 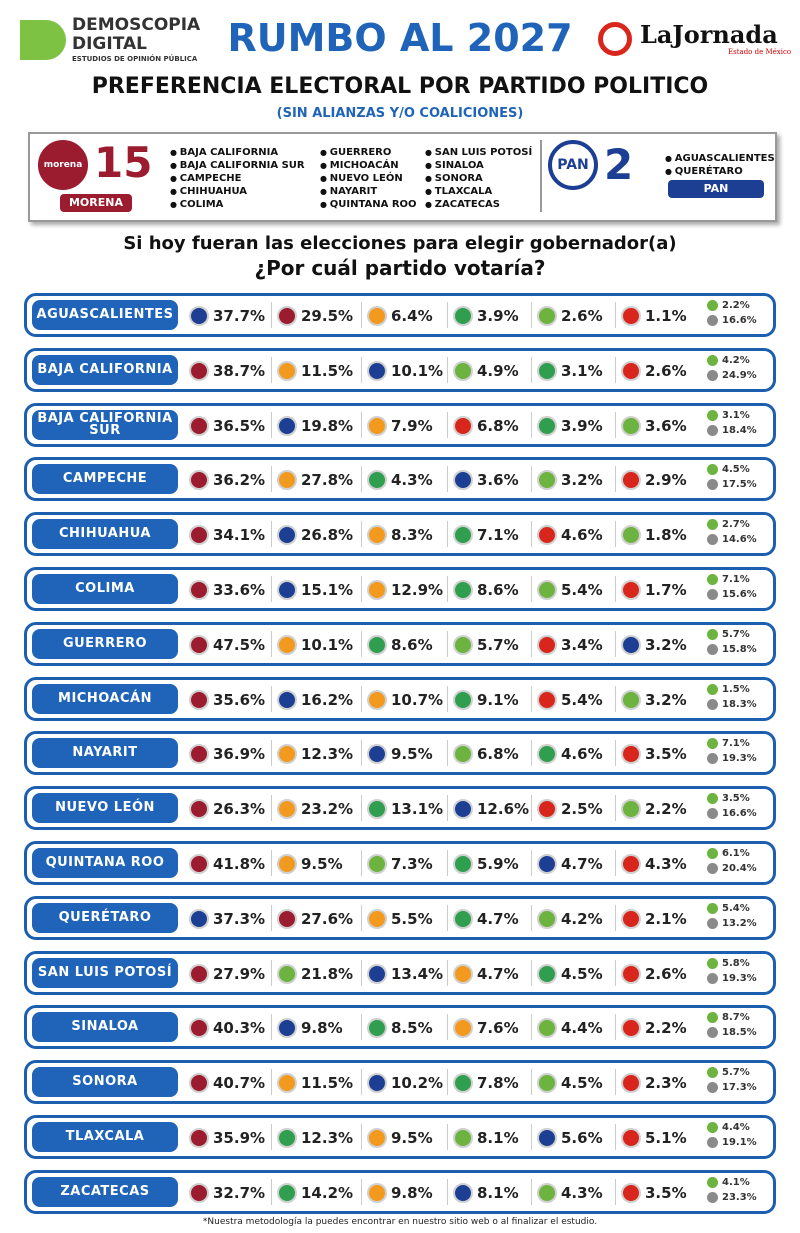 I want to click on party-cell: 1.8%, so click(x=654, y=535).